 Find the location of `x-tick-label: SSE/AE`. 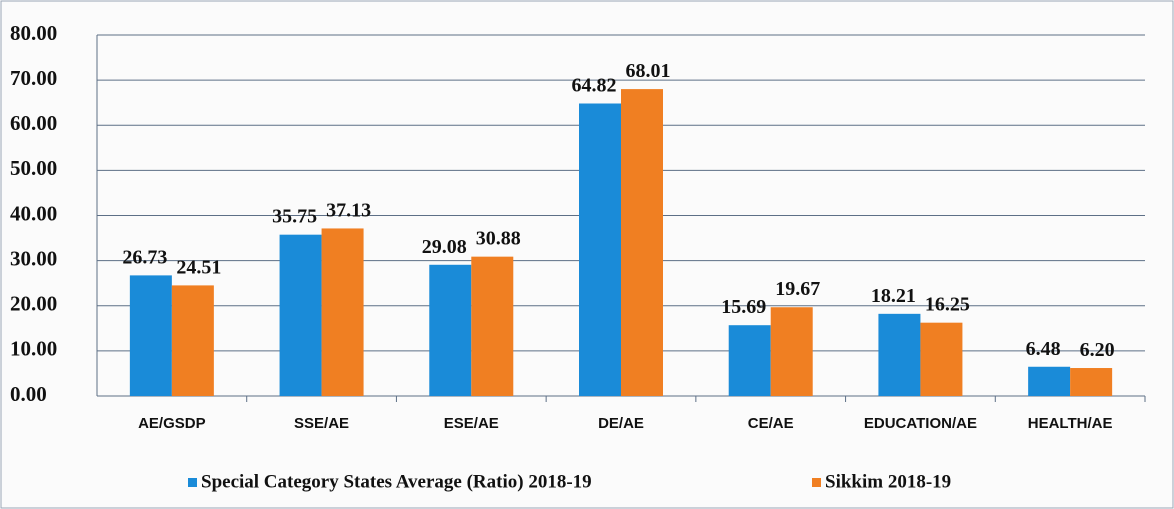

x-tick-label: SSE/AE is located at coordinates (321, 423).